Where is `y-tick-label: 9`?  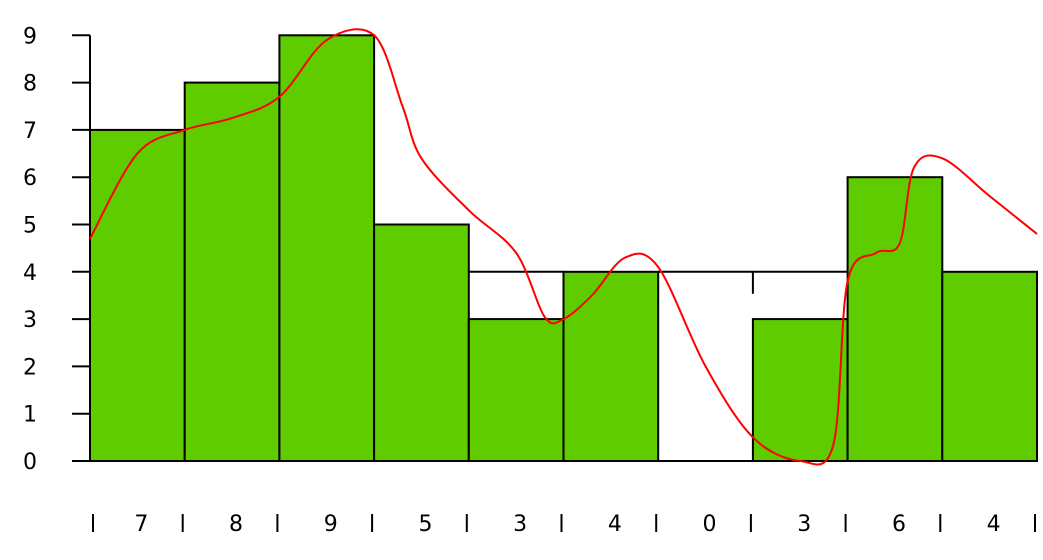 y-tick-label: 9 is located at coordinates (30, 36).